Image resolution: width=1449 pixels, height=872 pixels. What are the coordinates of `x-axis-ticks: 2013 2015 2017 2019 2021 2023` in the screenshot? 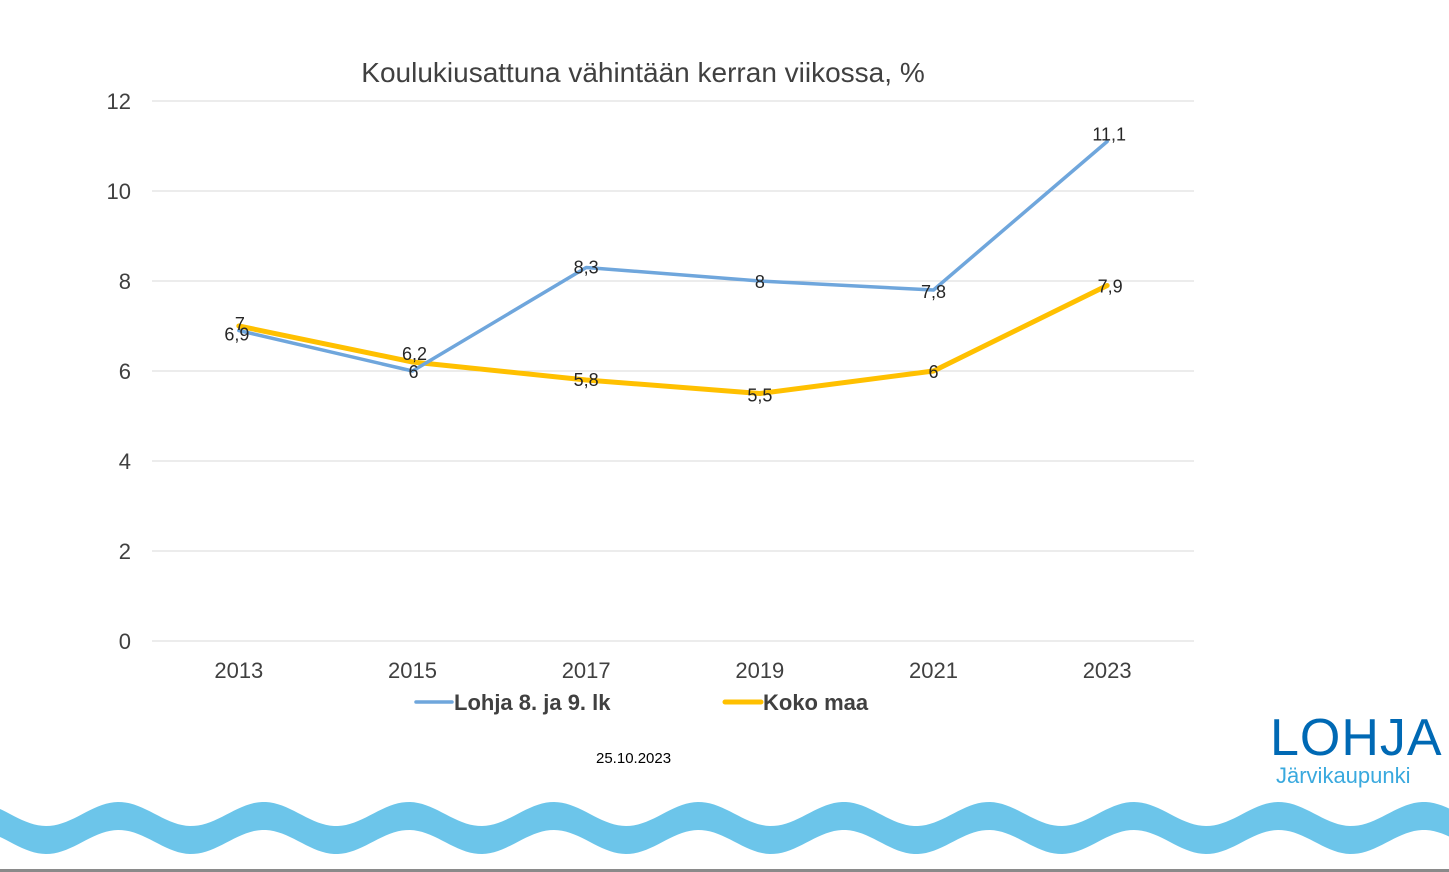 It's located at (672, 670).